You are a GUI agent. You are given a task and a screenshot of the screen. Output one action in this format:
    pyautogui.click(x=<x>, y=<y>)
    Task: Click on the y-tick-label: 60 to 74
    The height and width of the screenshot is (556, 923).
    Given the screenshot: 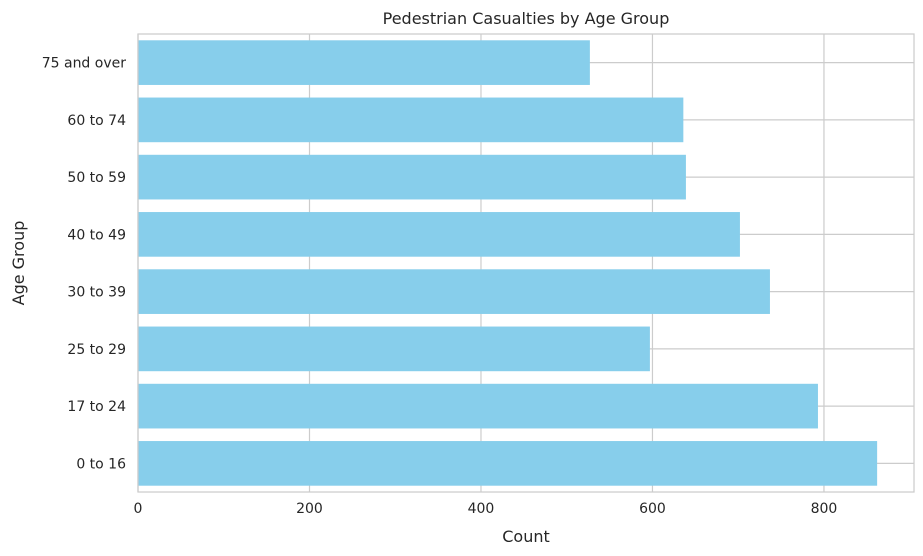 What is the action you would take?
    pyautogui.click(x=96, y=121)
    